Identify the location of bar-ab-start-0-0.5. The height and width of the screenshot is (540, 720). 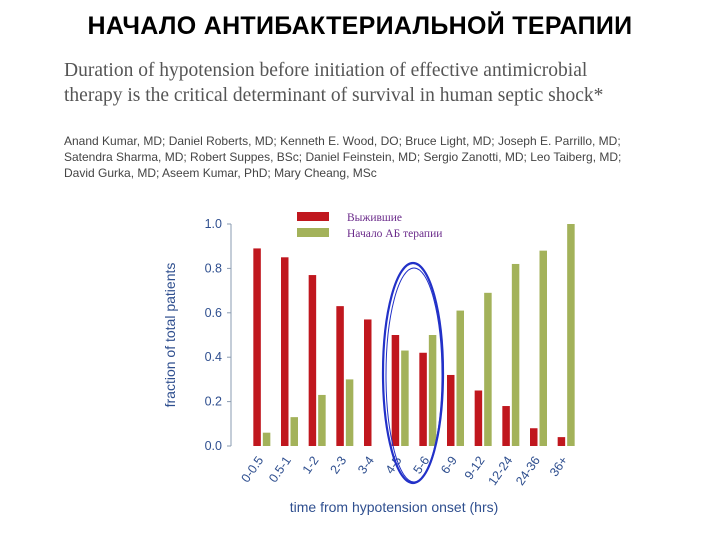
(266, 439).